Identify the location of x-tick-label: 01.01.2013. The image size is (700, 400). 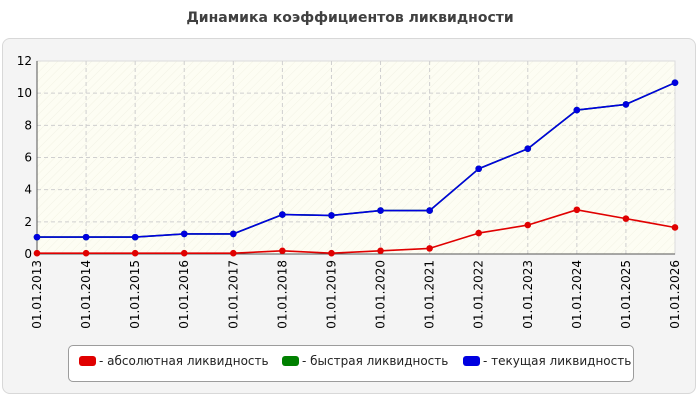
(37, 294).